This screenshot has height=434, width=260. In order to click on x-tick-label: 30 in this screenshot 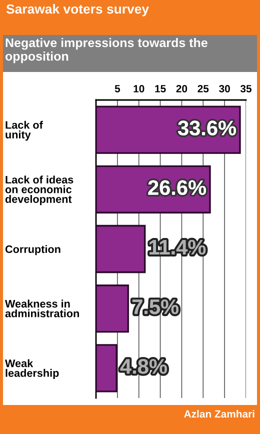, I will do `click(224, 88)`.